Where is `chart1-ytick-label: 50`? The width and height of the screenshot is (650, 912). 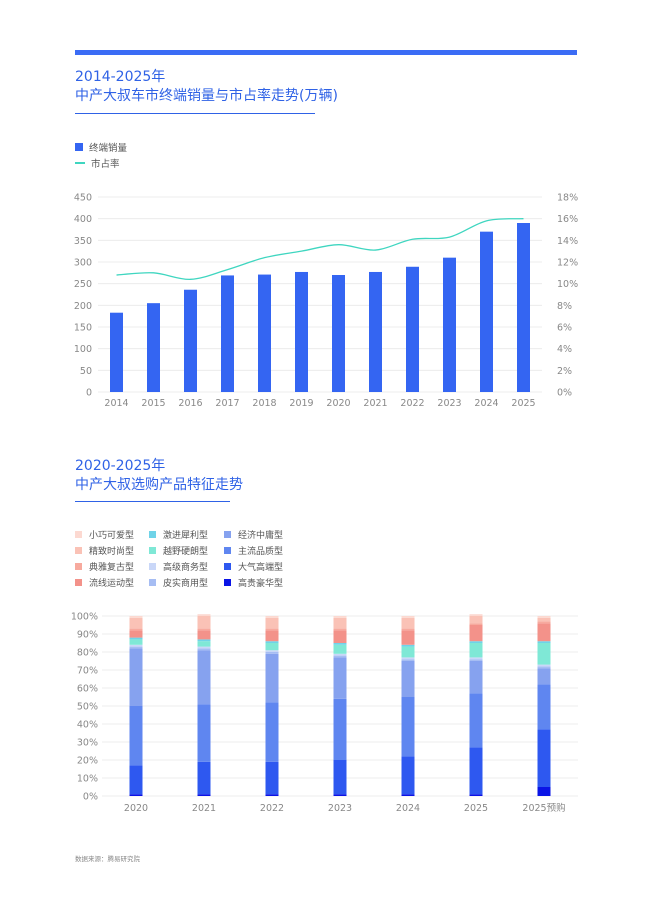
chart1-ytick-label: 50 is located at coordinates (86, 371).